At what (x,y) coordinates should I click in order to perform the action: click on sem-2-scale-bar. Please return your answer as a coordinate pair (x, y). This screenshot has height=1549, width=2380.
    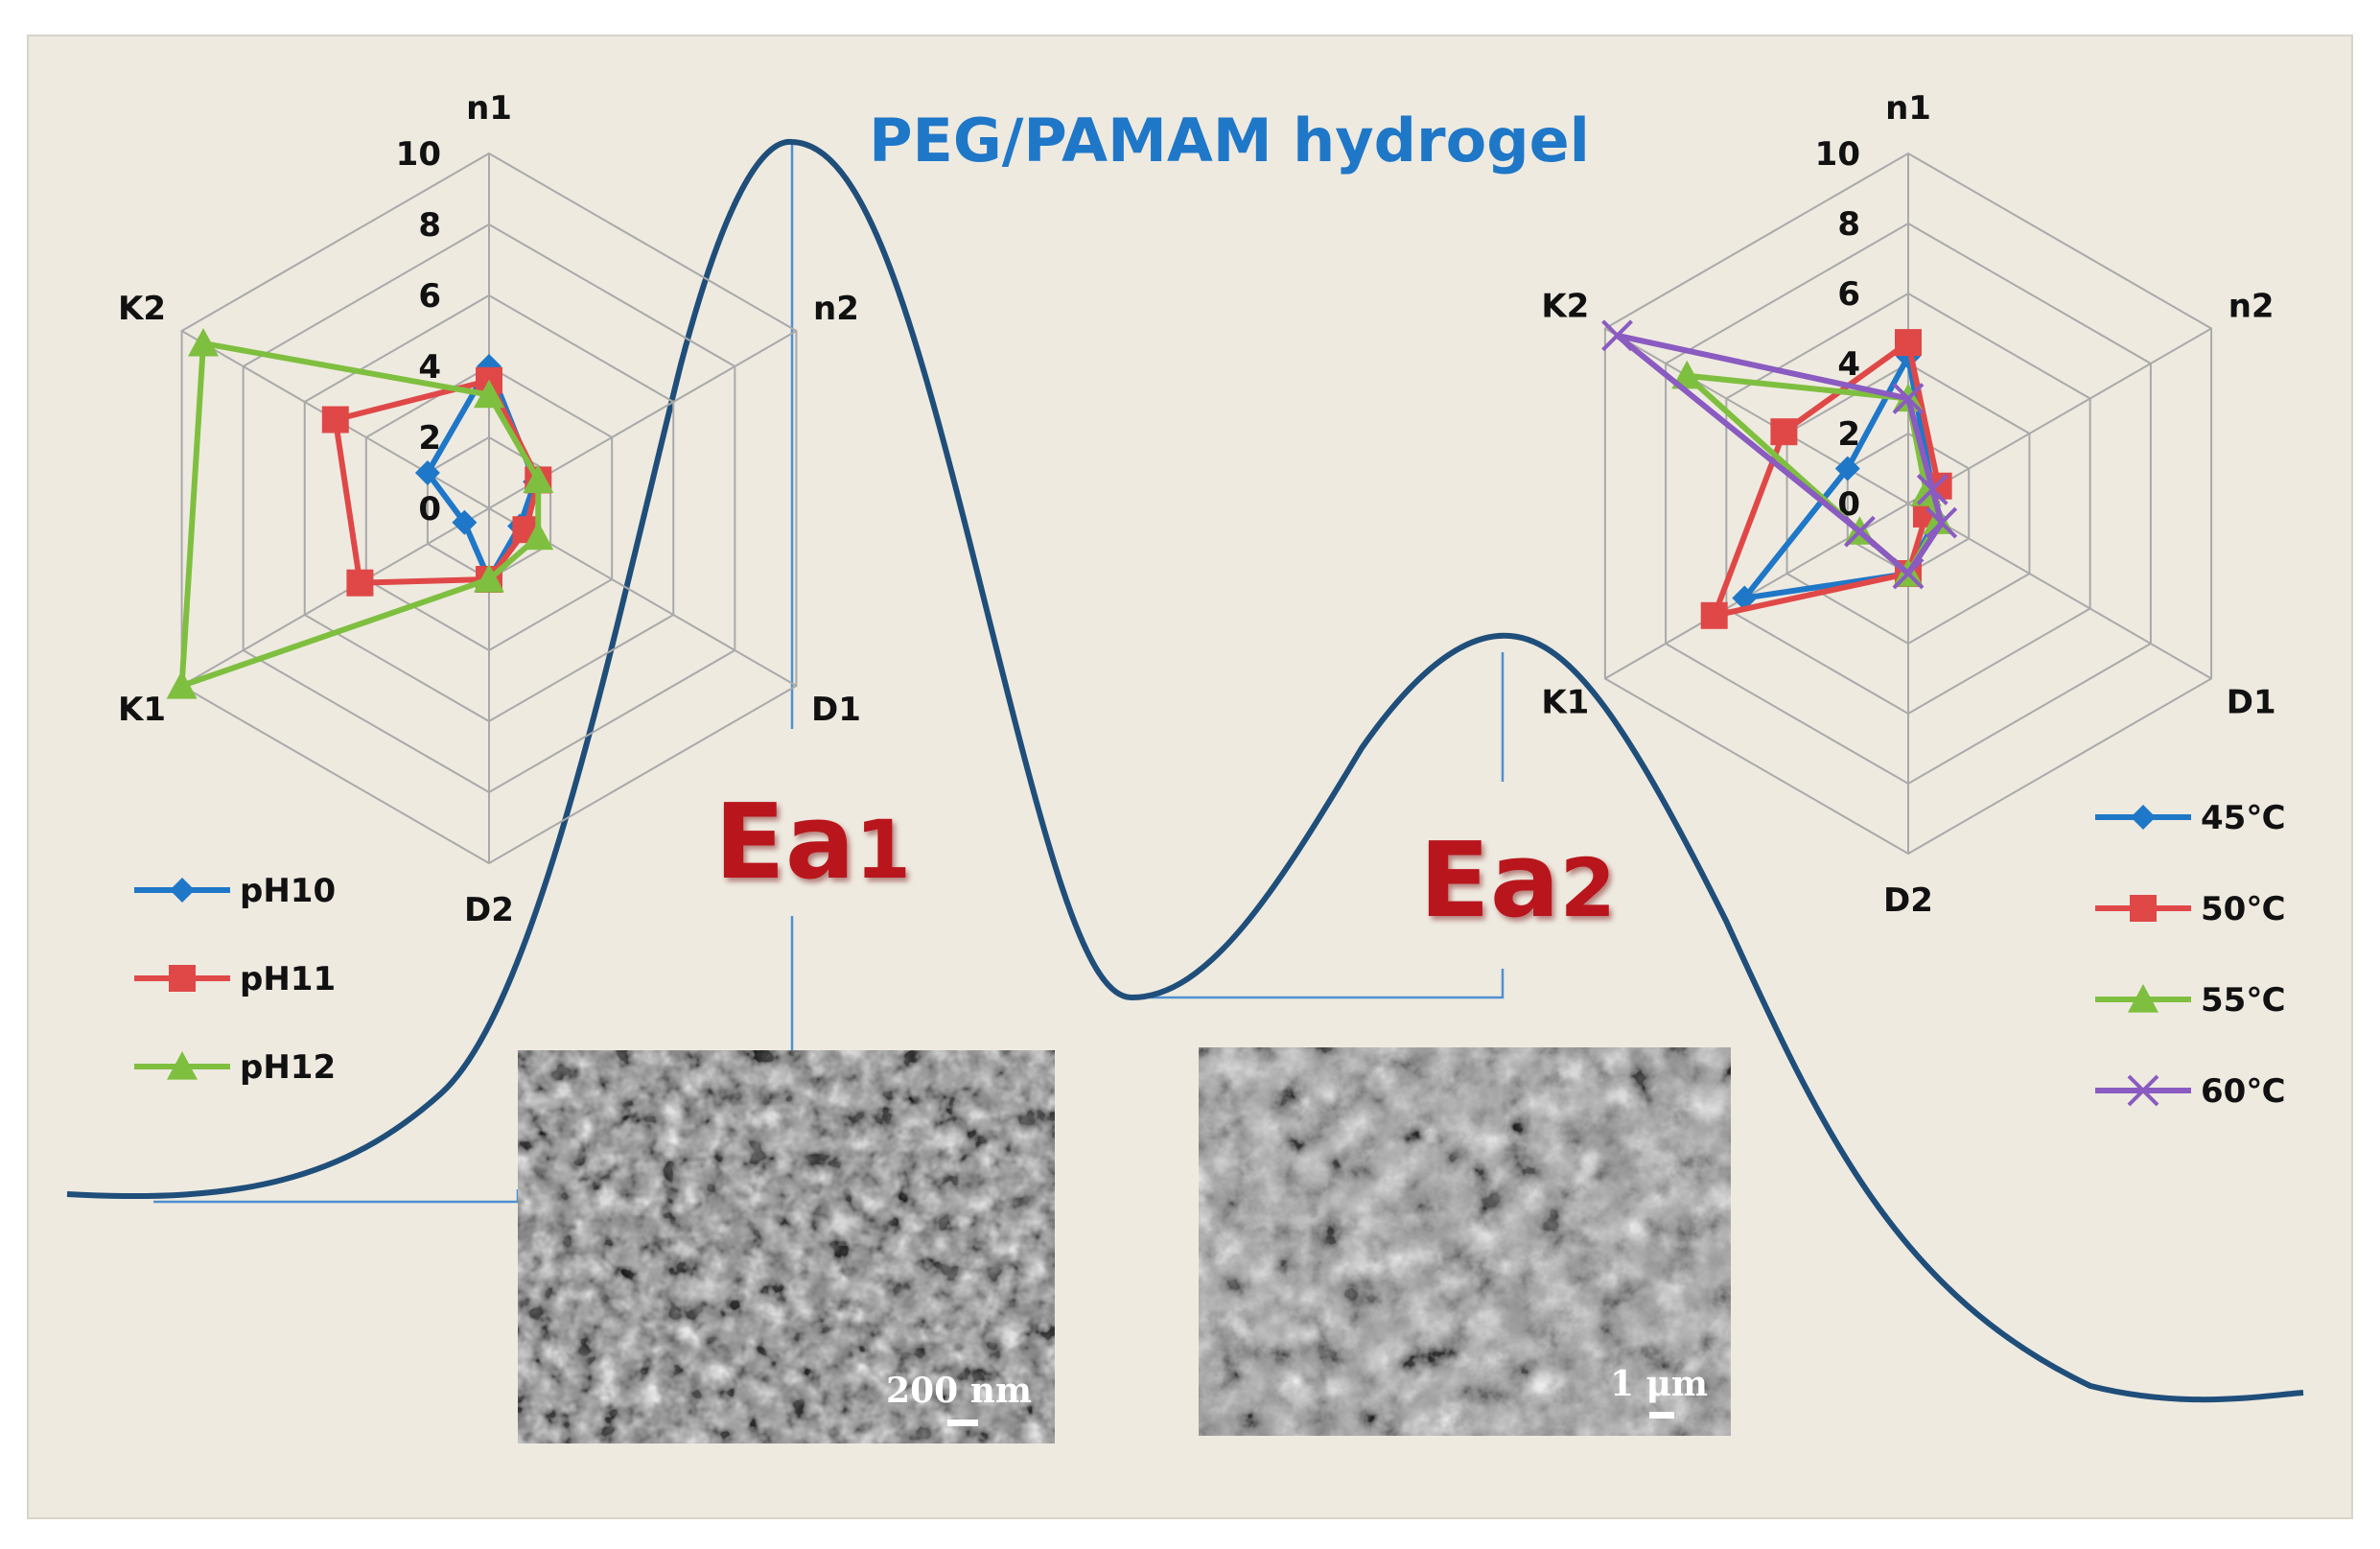
    Looking at the image, I should click on (1661, 1415).